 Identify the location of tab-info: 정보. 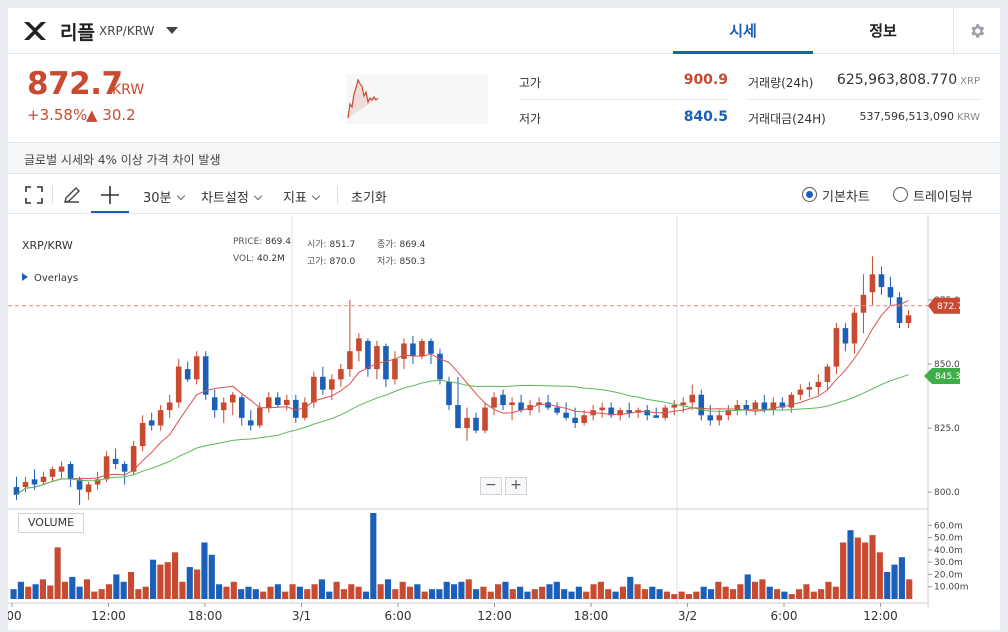
(883, 31).